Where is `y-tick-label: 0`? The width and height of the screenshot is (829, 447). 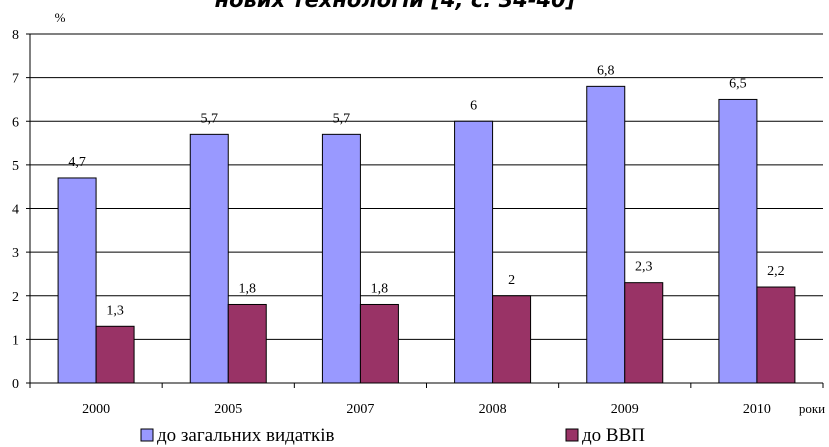
y-tick-label: 0 is located at coordinates (15, 384).